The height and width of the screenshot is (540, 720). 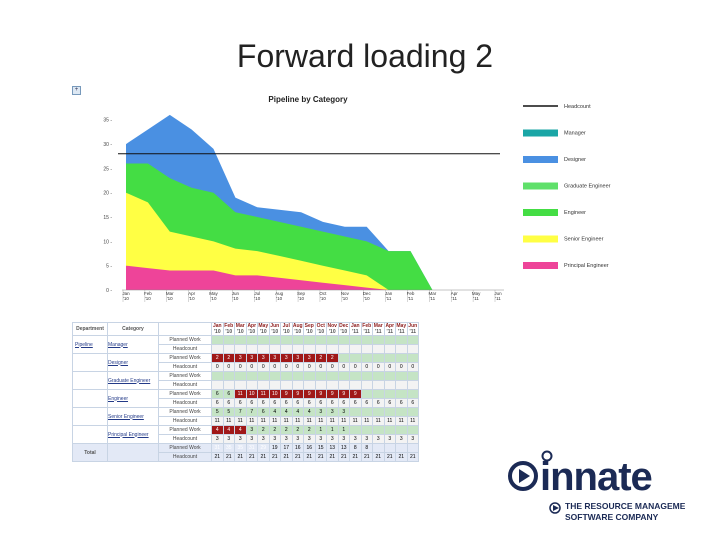 I want to click on category-cell: Graduate Engineer, so click(x=133, y=380).